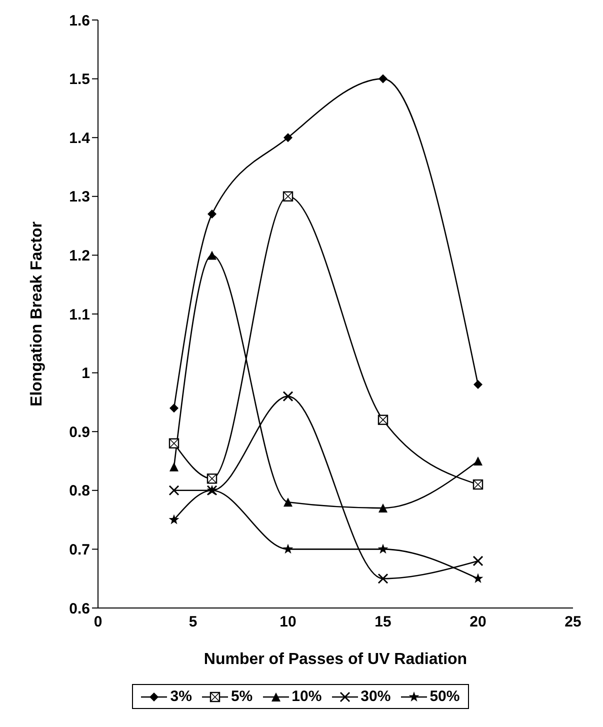 The image size is (603, 727). I want to click on x-tick-label: 5, so click(193, 622).